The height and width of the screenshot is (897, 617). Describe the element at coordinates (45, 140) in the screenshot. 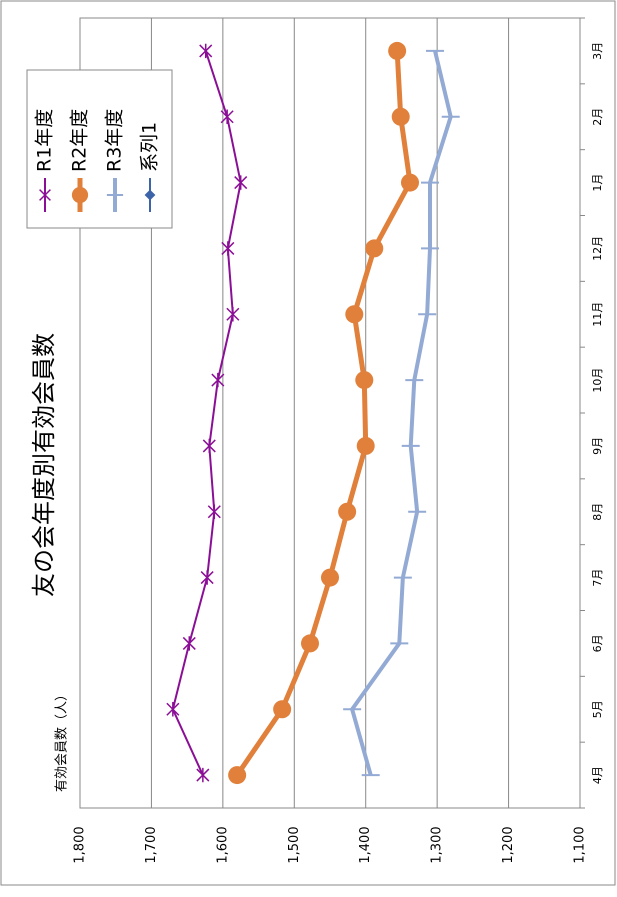

I see `legend-label: R1年度` at that location.